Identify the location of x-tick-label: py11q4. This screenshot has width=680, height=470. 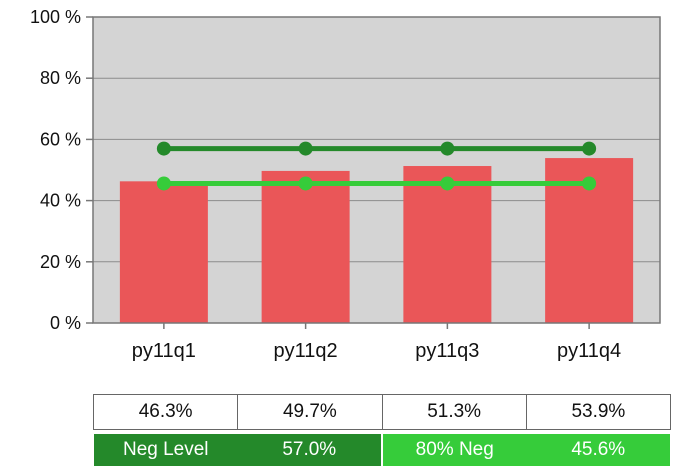
(589, 351).